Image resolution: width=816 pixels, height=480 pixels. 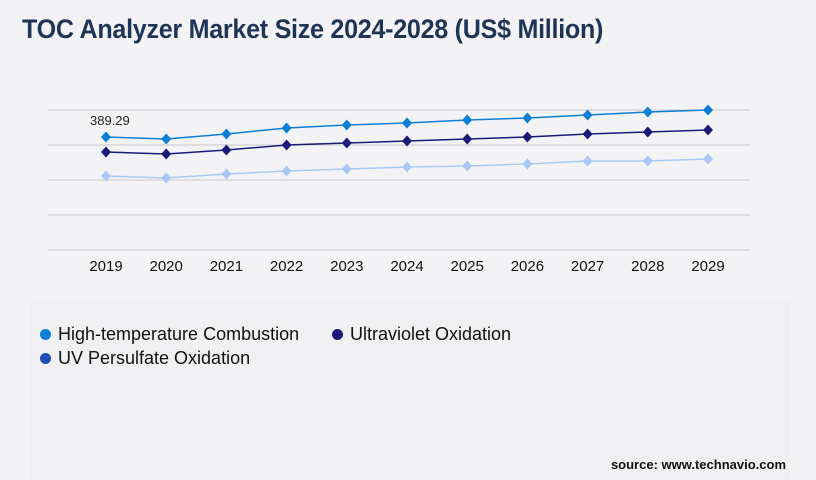 I want to click on x-tick-label: 2024, so click(x=406, y=266).